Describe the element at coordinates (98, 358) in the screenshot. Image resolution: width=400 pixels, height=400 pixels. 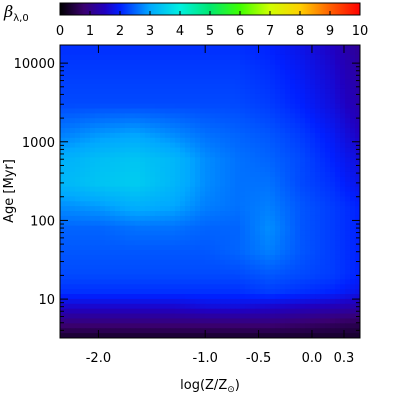
I see `x-tick-label: -2.0` at that location.